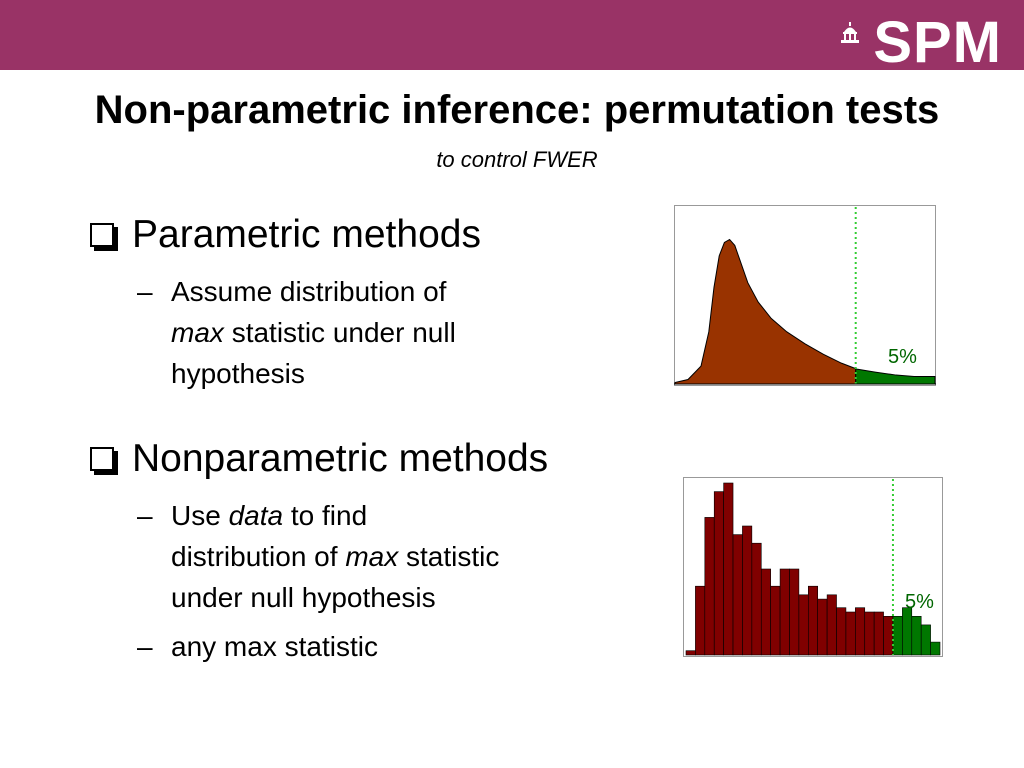 This screenshot has width=1024, height=768. I want to click on slide-subtitle: to control FWER, so click(517, 159).